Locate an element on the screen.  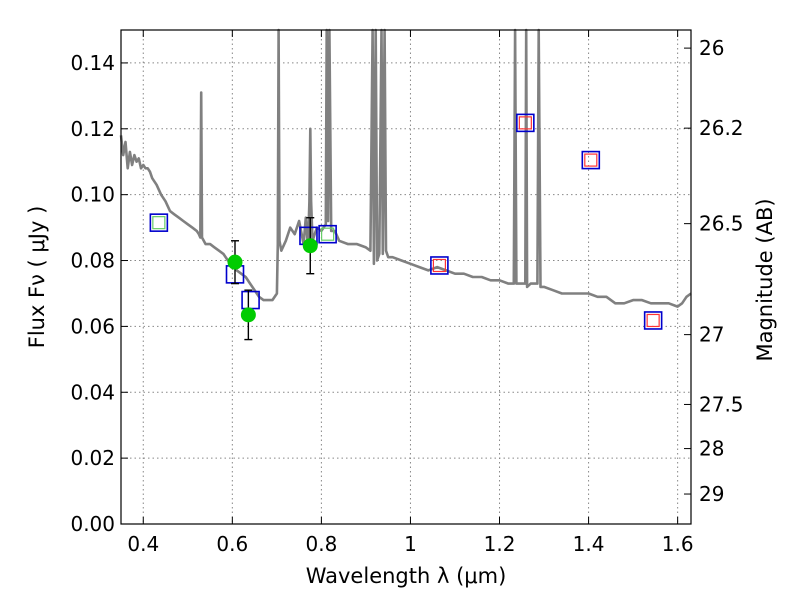
x-tick-label: 0.4 is located at coordinates (143, 544).